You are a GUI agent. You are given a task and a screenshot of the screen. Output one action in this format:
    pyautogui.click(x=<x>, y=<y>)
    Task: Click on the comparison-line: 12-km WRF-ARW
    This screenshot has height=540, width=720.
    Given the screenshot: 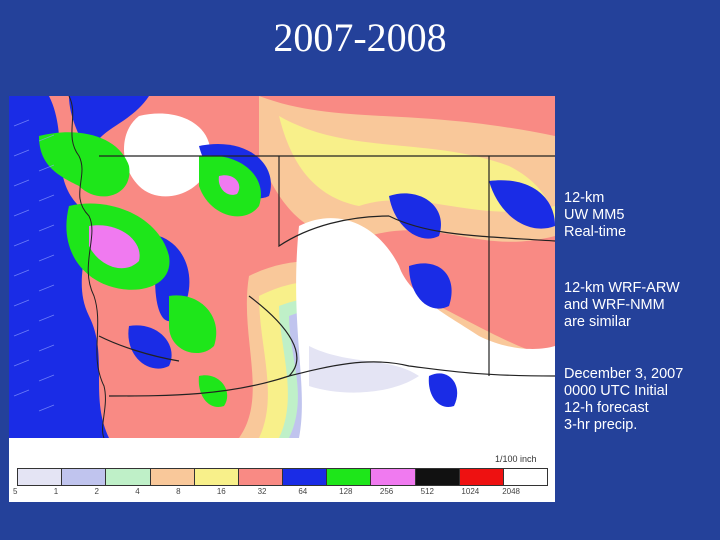 What is the action you would take?
    pyautogui.click(x=622, y=288)
    